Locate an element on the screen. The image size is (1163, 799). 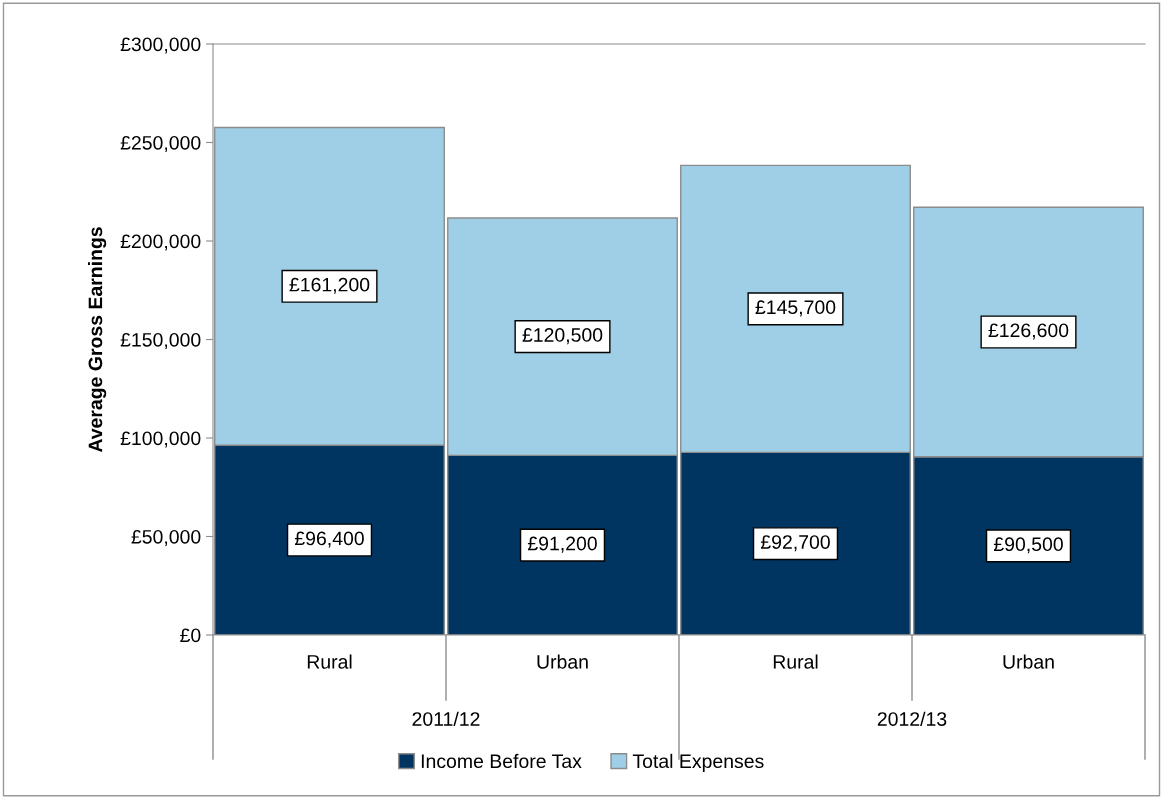
data-label: £161,200 is located at coordinates (329, 285).